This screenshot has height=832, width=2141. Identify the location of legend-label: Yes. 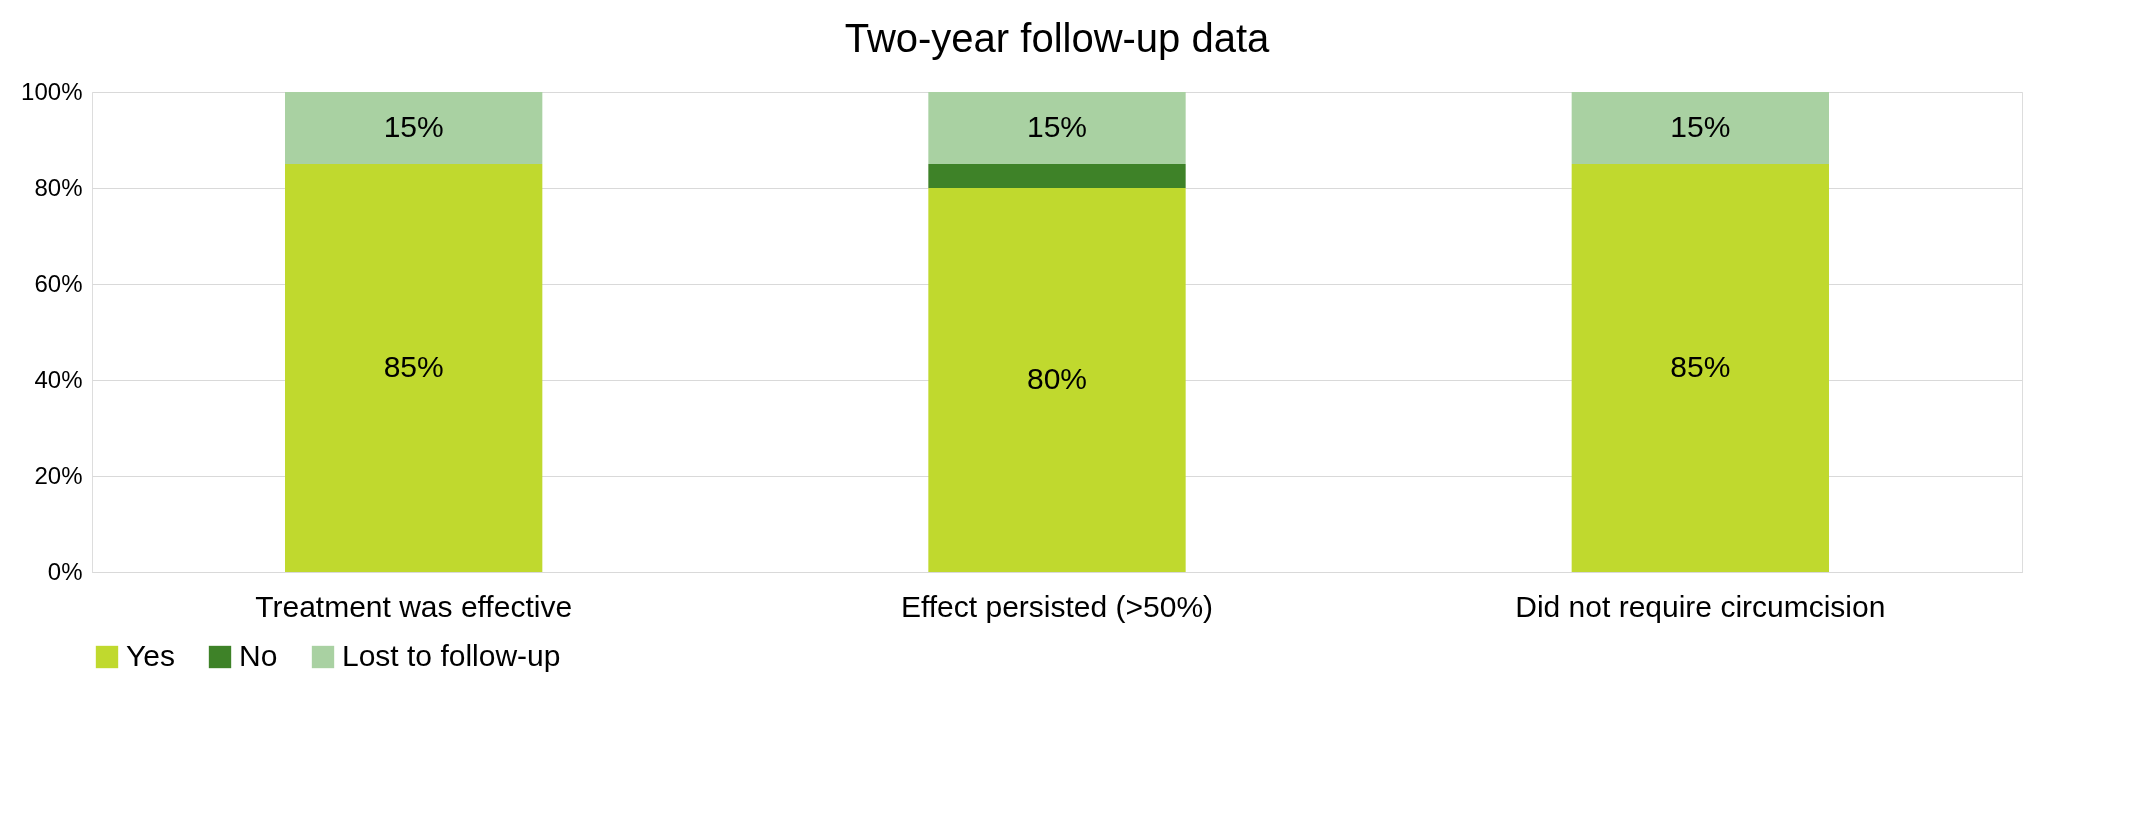
(150, 655).